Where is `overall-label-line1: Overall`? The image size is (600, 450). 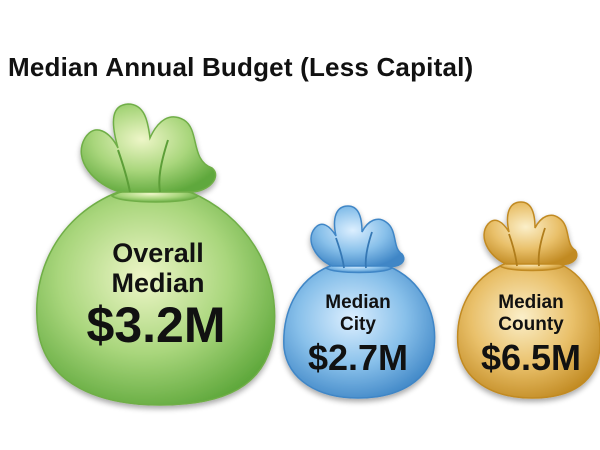 overall-label-line1: Overall is located at coordinates (158, 253).